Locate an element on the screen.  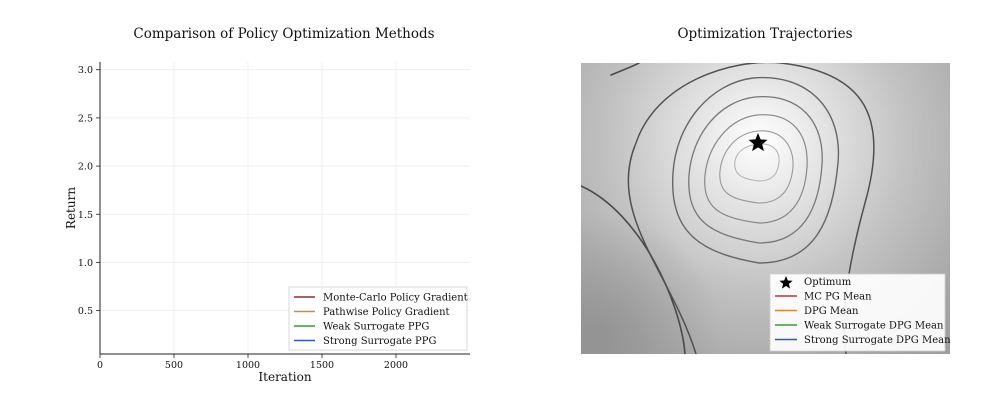
y-axis-label: Return is located at coordinates (71, 208).